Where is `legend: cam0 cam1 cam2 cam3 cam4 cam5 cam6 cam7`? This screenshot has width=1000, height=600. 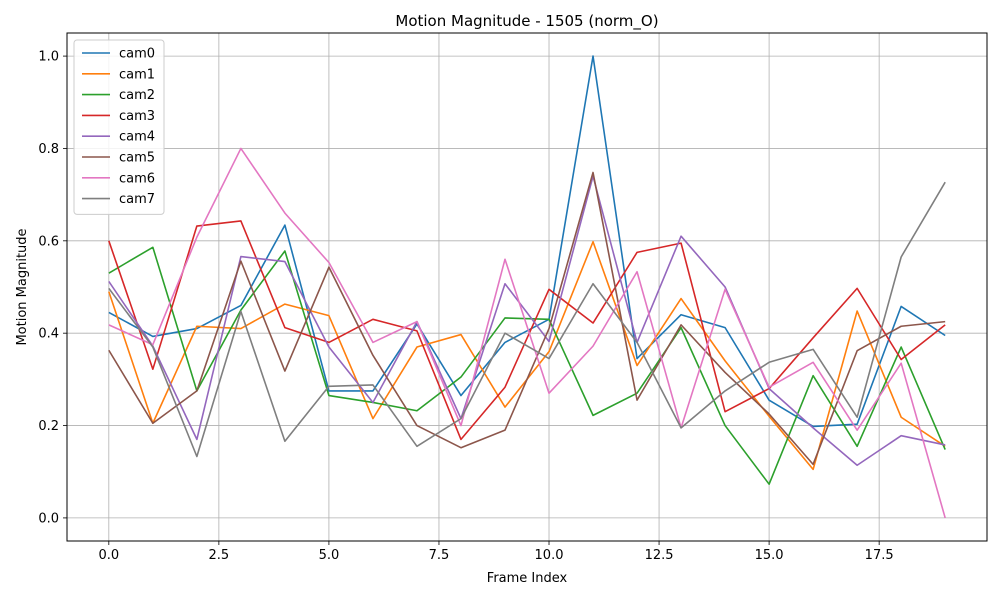 legend: cam0 cam1 cam2 cam3 cam4 cam5 cam6 cam7 is located at coordinates (119, 127).